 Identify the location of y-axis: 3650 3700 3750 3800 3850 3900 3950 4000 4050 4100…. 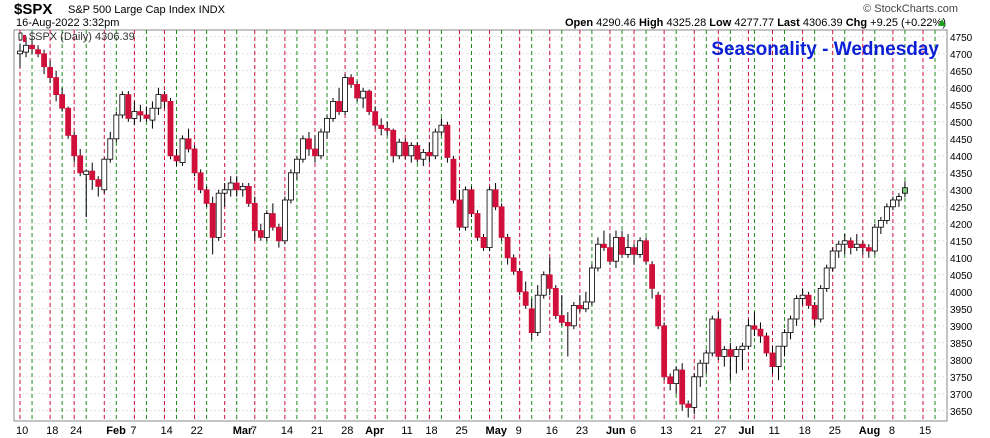
(961, 225).